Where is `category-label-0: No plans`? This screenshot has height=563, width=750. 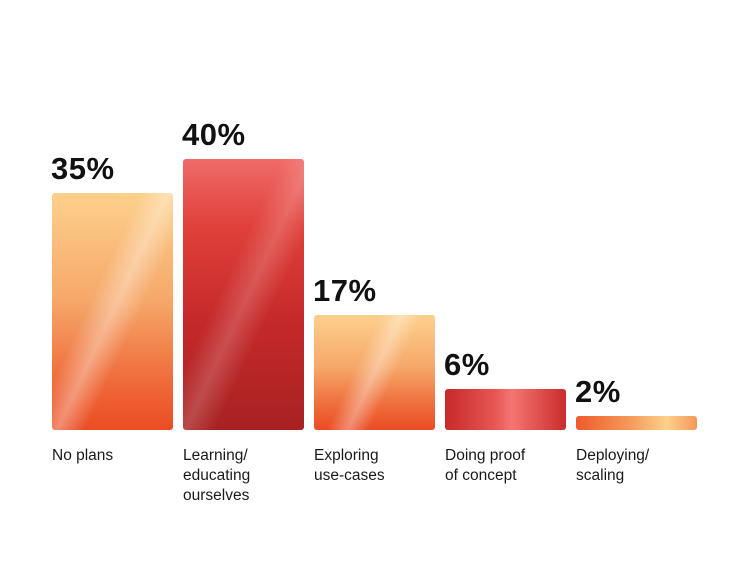 category-label-0: No plans is located at coordinates (113, 456).